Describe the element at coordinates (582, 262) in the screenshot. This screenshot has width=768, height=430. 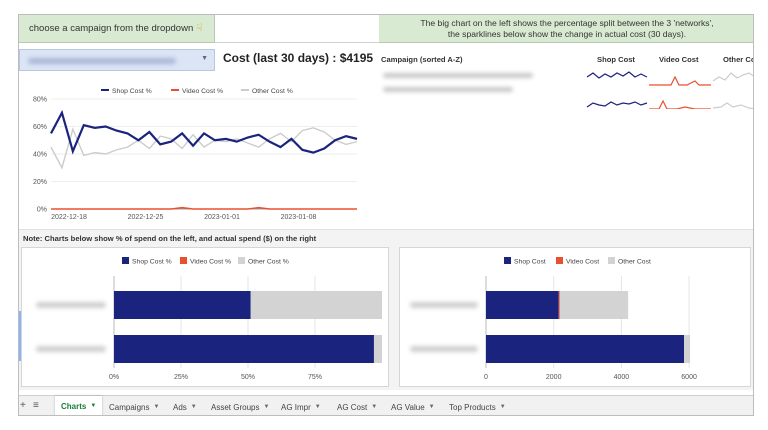
I see `legend-label: Video Cost` at that location.